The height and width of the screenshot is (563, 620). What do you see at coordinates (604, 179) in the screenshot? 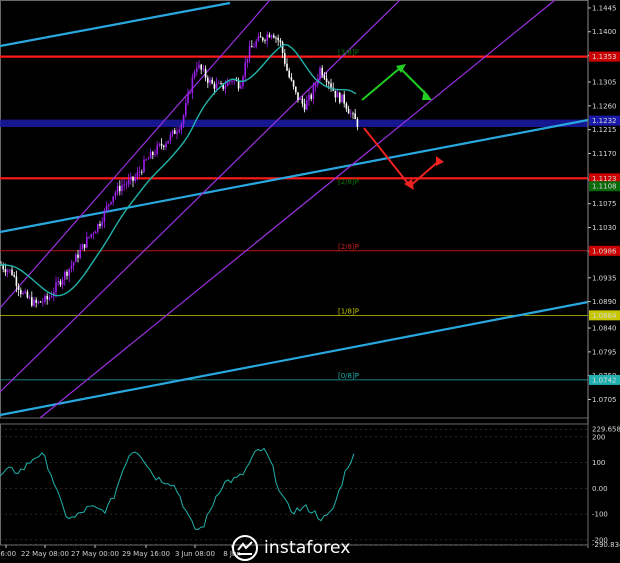
I see `price-badge-label: 1.1123` at bounding box center [604, 179].